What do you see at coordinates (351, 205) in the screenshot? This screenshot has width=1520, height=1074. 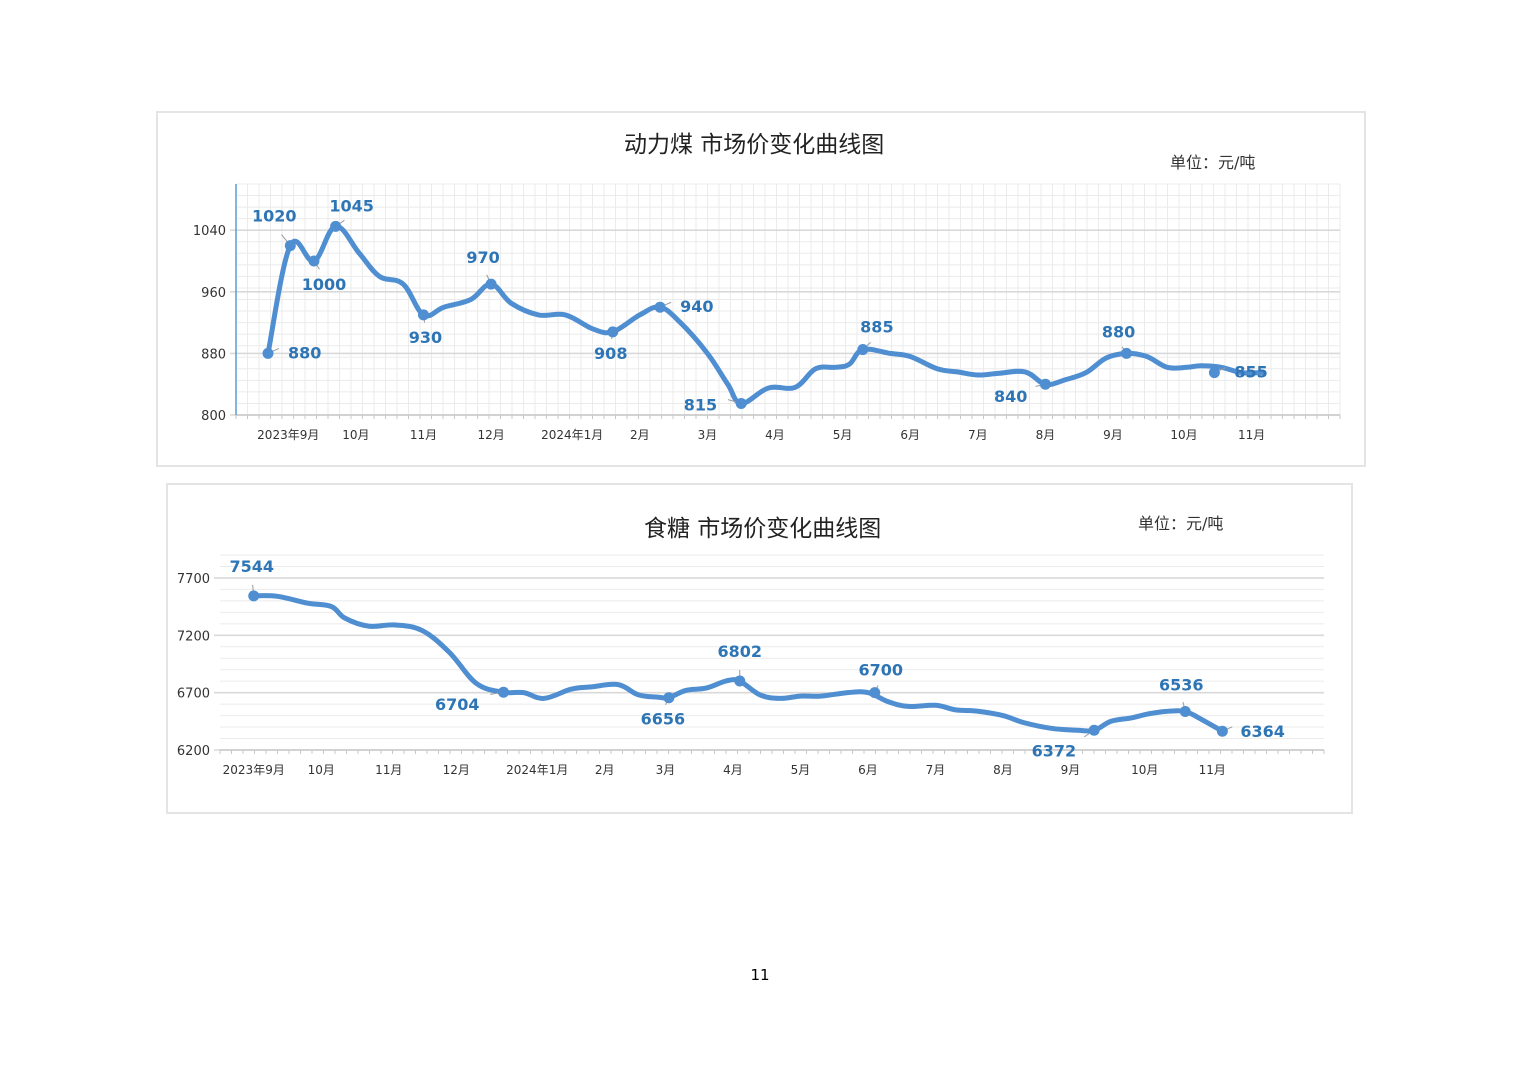 I see `coal-data-label: 1045` at bounding box center [351, 205].